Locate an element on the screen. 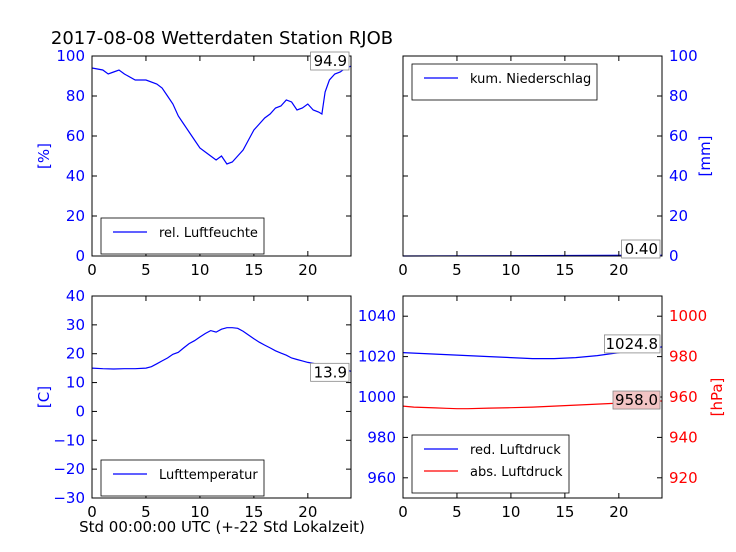  legend-label: rel. Luftfeuchte is located at coordinates (208, 233).